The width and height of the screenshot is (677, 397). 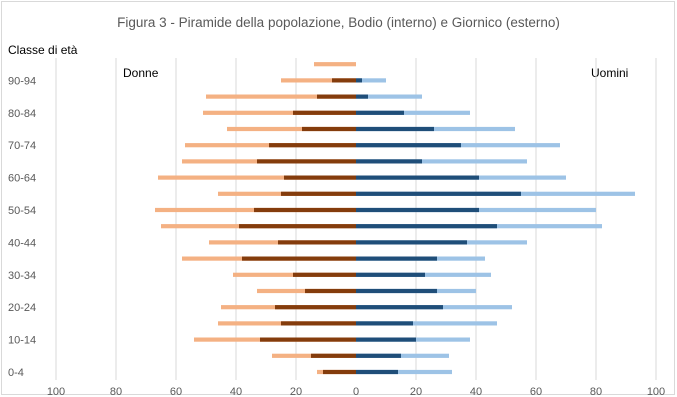 What do you see at coordinates (141, 73) in the screenshot?
I see `left-side-label: Donne` at bounding box center [141, 73].